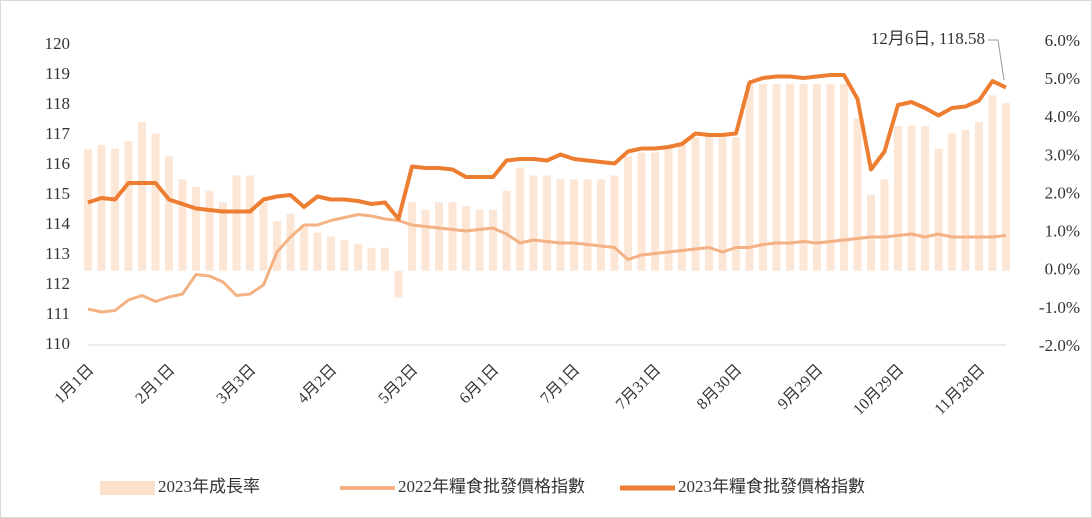 The image size is (1092, 518). Describe the element at coordinates (1062, 78) in the screenshot. I see `y2-tick-label: 5.0%` at that location.